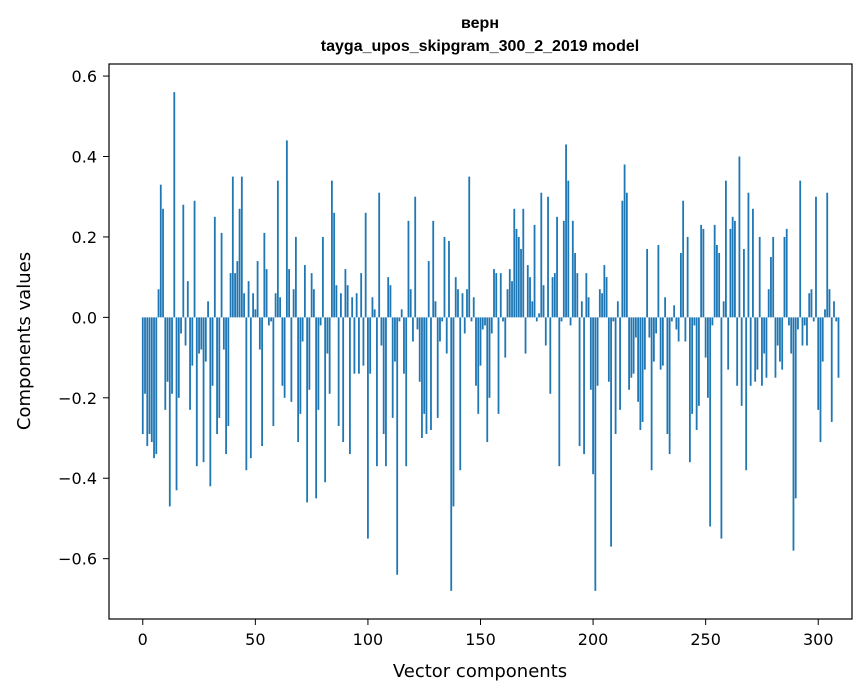 Image resolution: width=867 pixels, height=696 pixels. Describe the element at coordinates (480, 639) in the screenshot. I see `x-tick-label: 150` at that location.